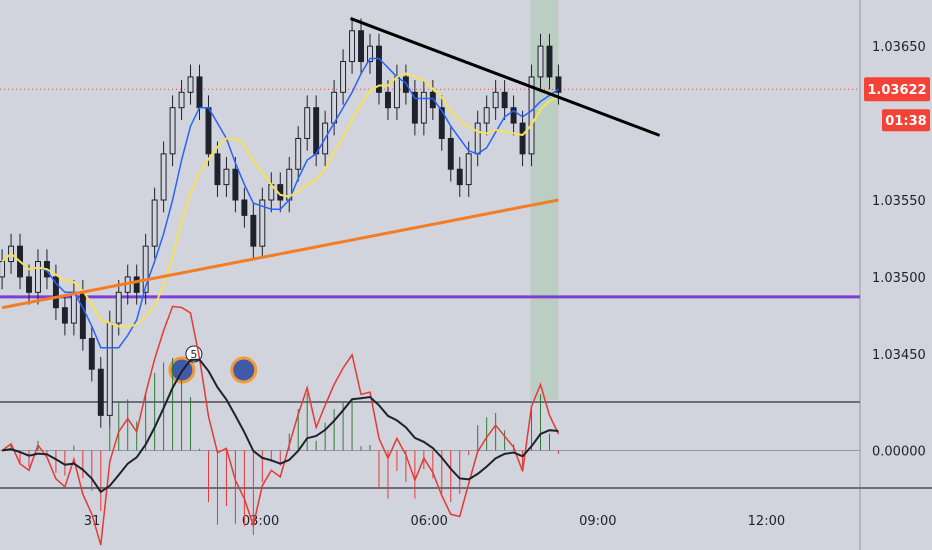 This screenshot has height=550, width=932. Describe the element at coordinates (260, 521) in the screenshot. I see `x-tick-label: 03:00` at that location.